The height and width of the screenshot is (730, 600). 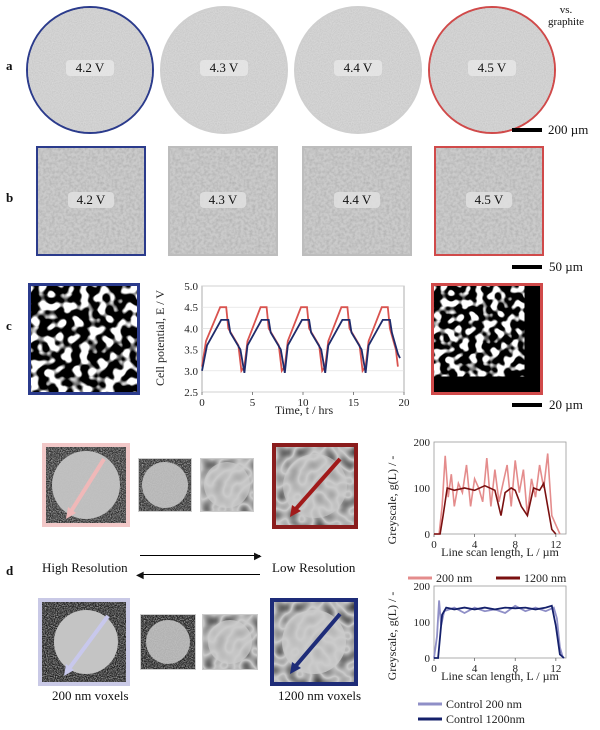 I want to click on sample-image-200nm-degraded, so click(x=86, y=485).